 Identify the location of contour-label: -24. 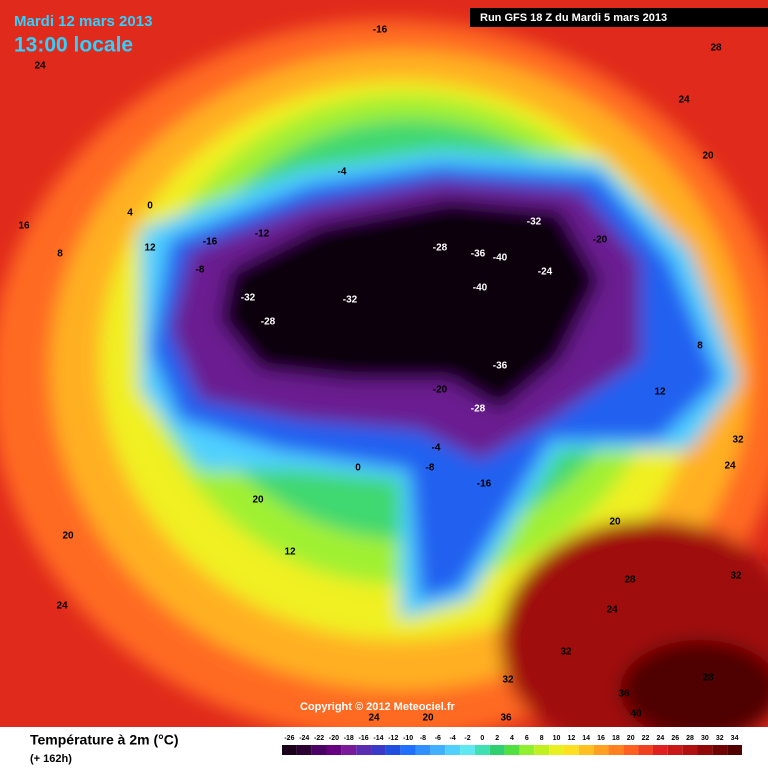
(545, 272).